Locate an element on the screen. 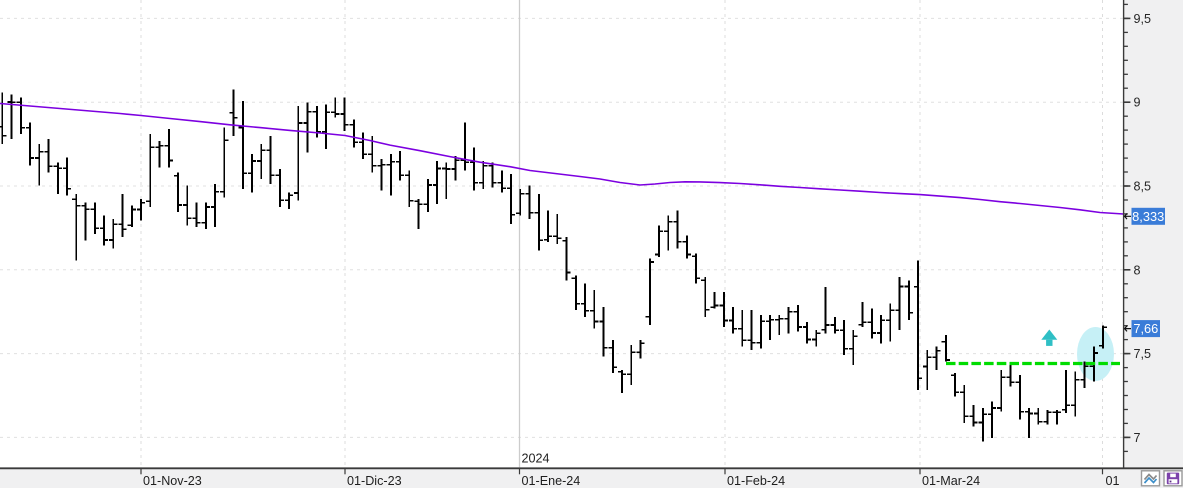 This screenshot has height=488, width=1183. svg-text: 9,5 is located at coordinates (1143, 19).